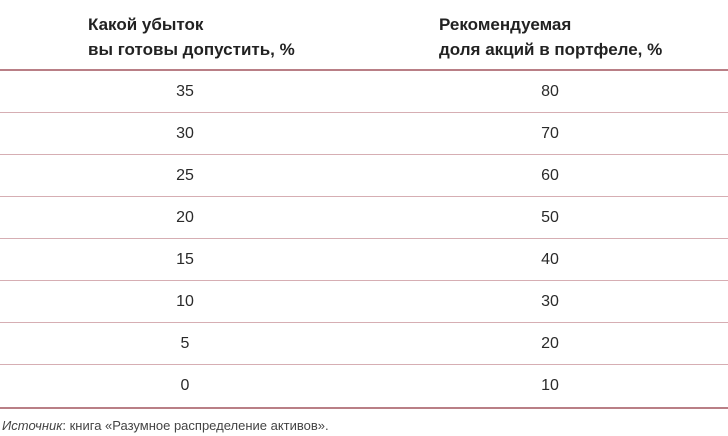 The image size is (728, 436). I want to click on stock-share-cell: 40, so click(550, 259).